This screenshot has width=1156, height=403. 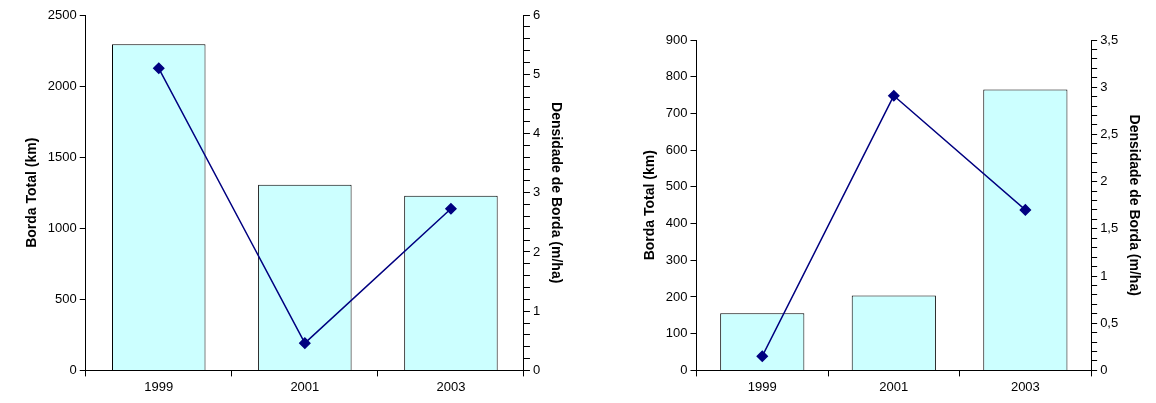 What do you see at coordinates (676, 259) in the screenshot?
I see `y-tick-label: 300` at bounding box center [676, 259].